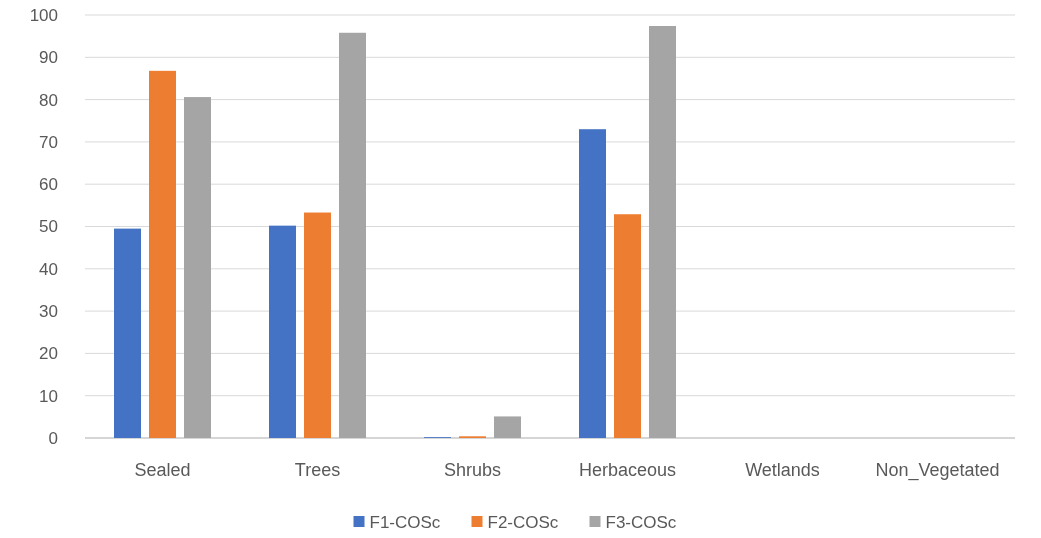 Image resolution: width=1041 pixels, height=538 pixels. Describe the element at coordinates (782, 470) in the screenshot. I see `x-tick-label: Wetlands` at that location.